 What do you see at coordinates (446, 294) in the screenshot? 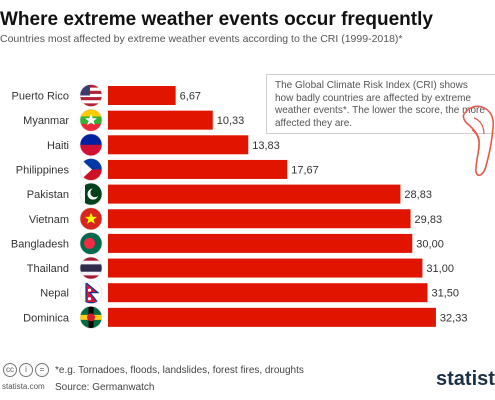
I see `value-label: 31,50` at bounding box center [446, 294].